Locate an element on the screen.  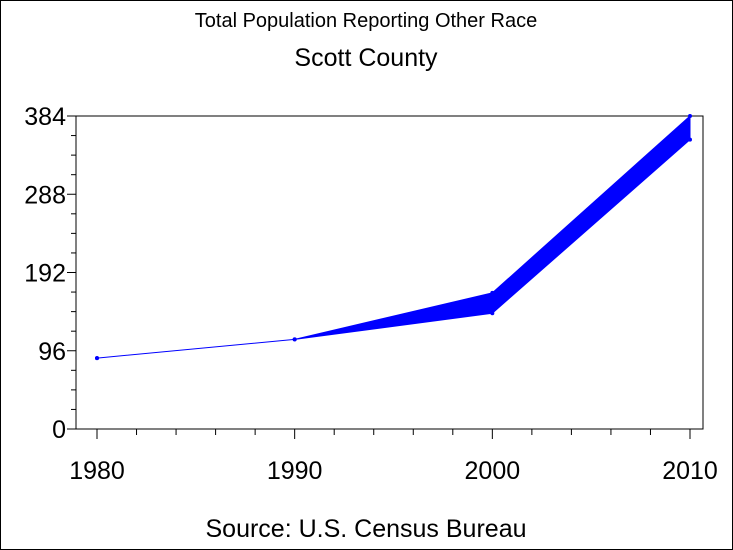
x-tick-label: 2010 is located at coordinates (690, 471).